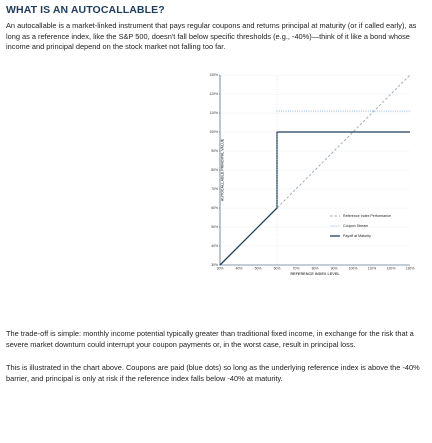  What do you see at coordinates (315, 274) in the screenshot?
I see `x-axis-label: REFERENCE INDEX LEVEL` at bounding box center [315, 274].